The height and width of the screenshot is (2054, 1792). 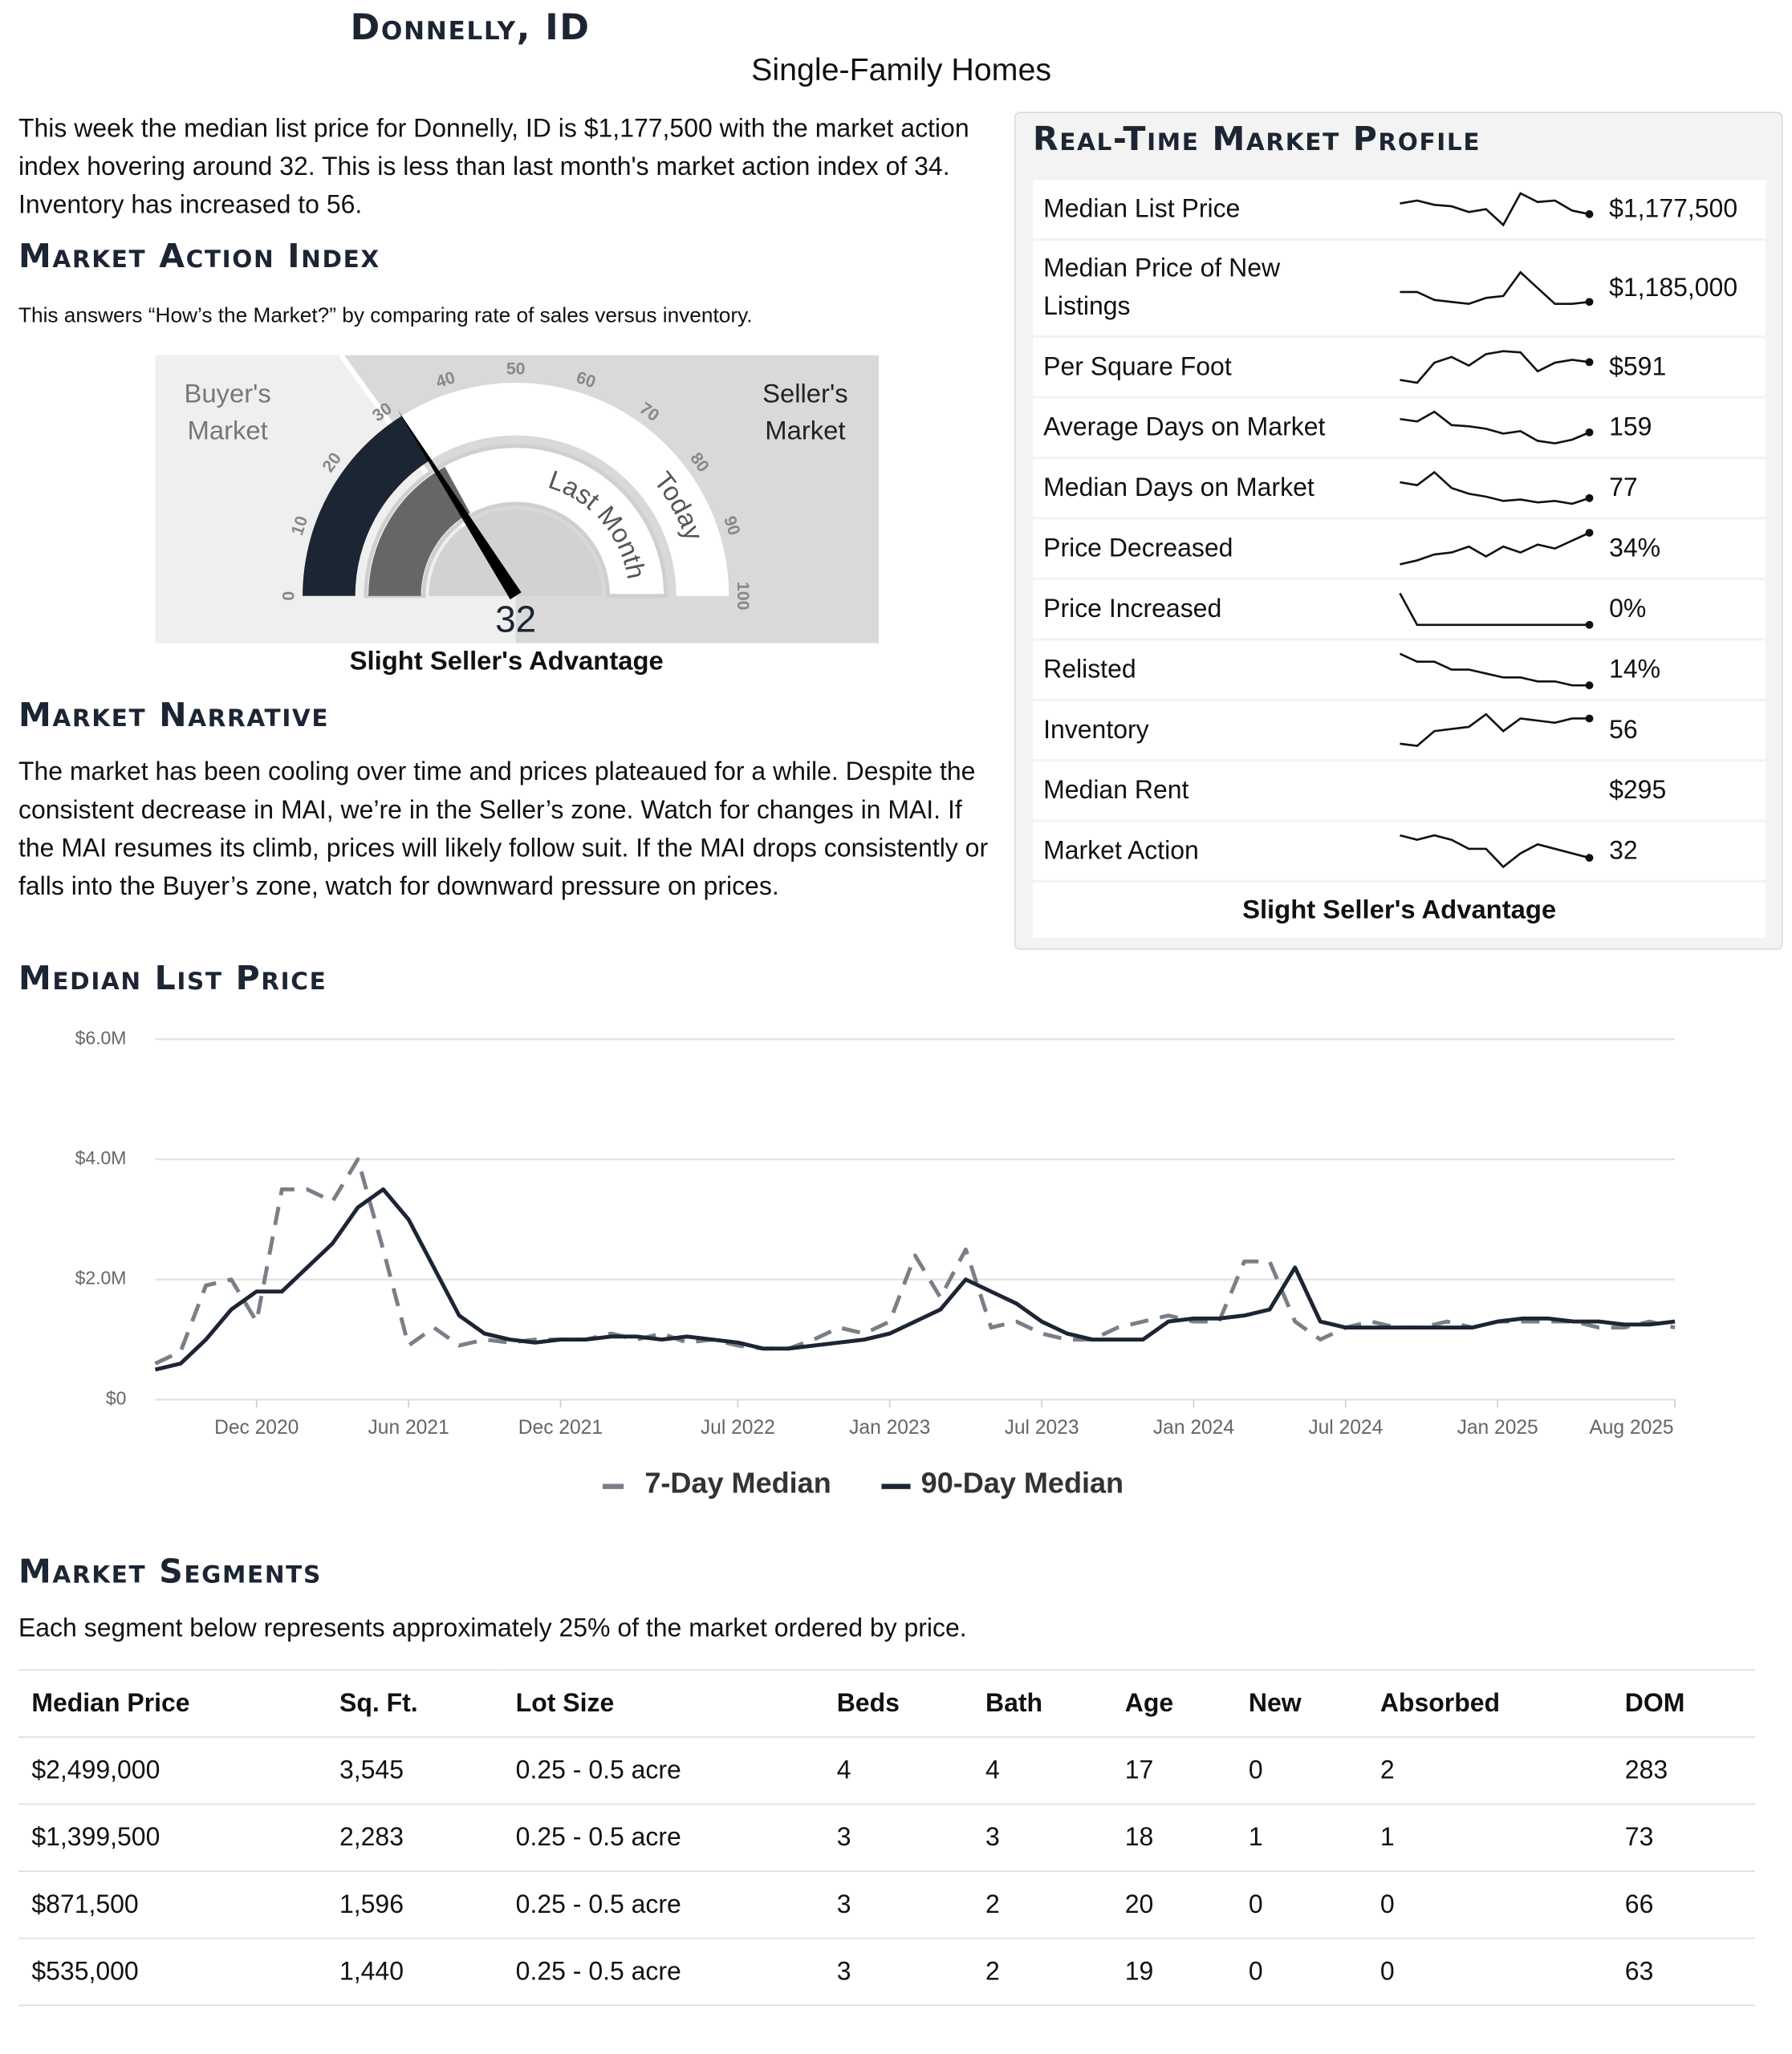 I want to click on gauge-tick-label: 0, so click(x=288, y=596).